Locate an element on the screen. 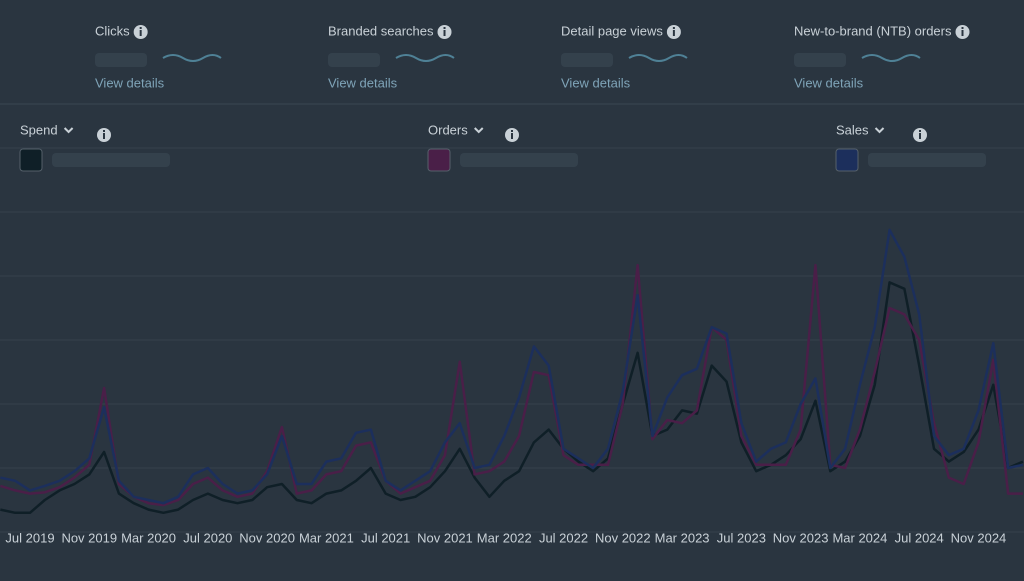 The height and width of the screenshot is (581, 1024). x-tick-label: Nov 2023 is located at coordinates (801, 537).